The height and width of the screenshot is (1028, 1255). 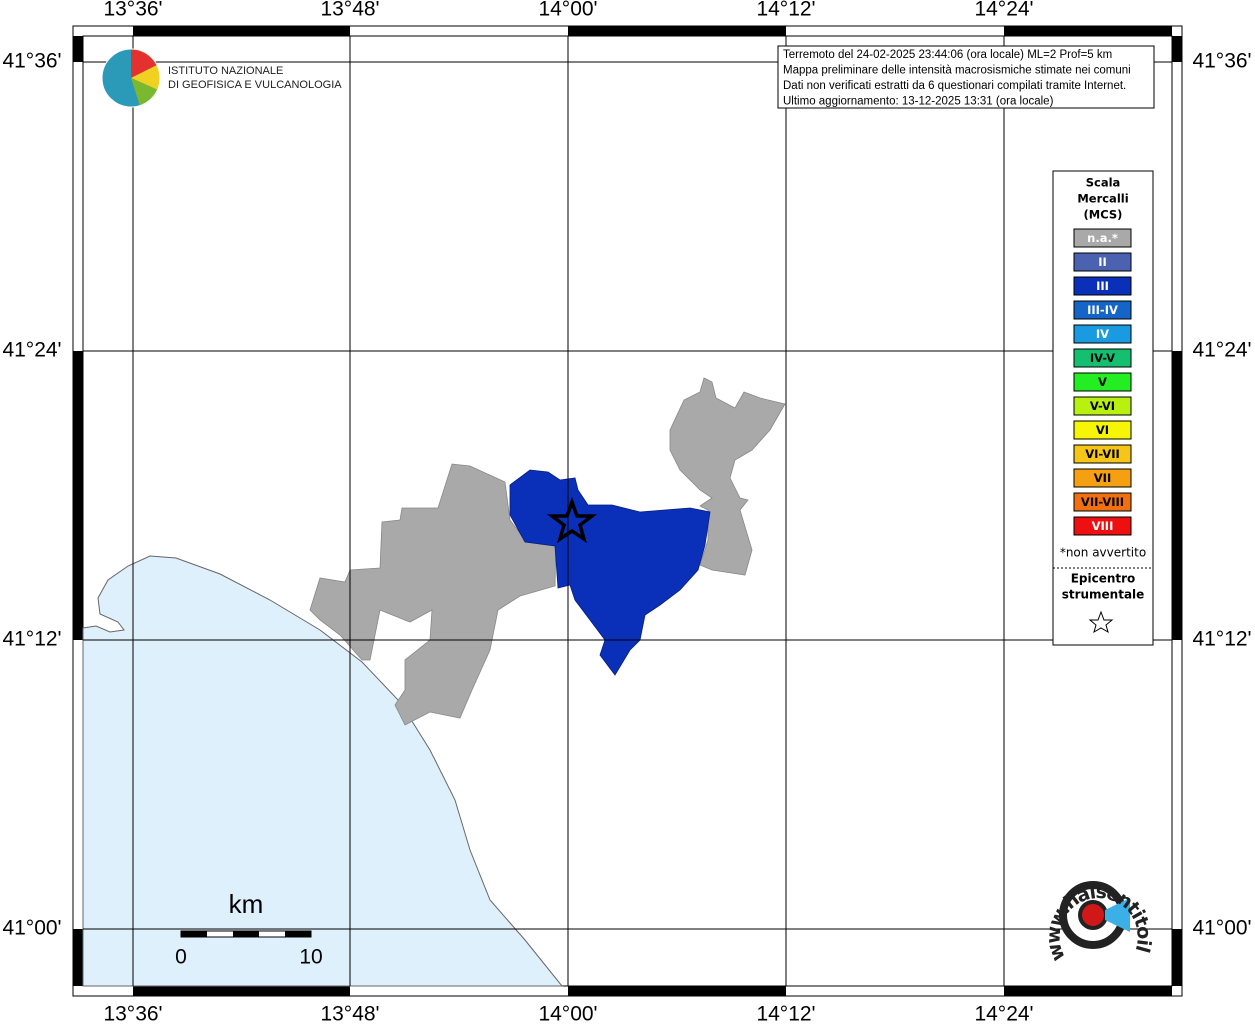 I want to click on legend-title: Mercalli, so click(x=1102, y=199).